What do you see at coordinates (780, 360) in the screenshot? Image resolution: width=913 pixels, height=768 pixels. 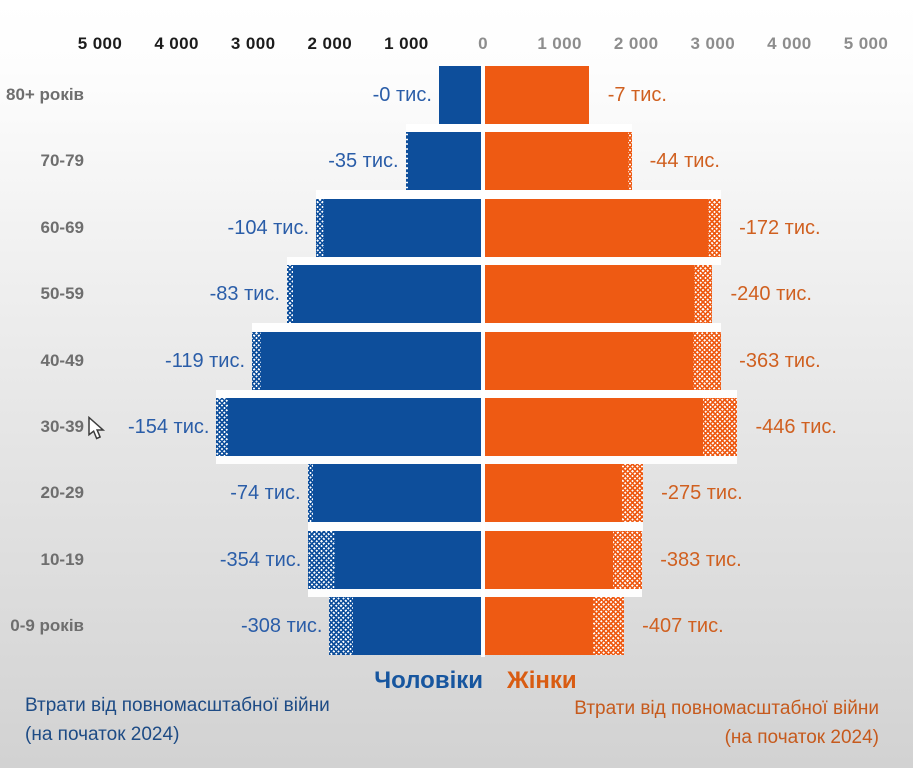 I see `women-loss-label: -363 тис.` at bounding box center [780, 360].